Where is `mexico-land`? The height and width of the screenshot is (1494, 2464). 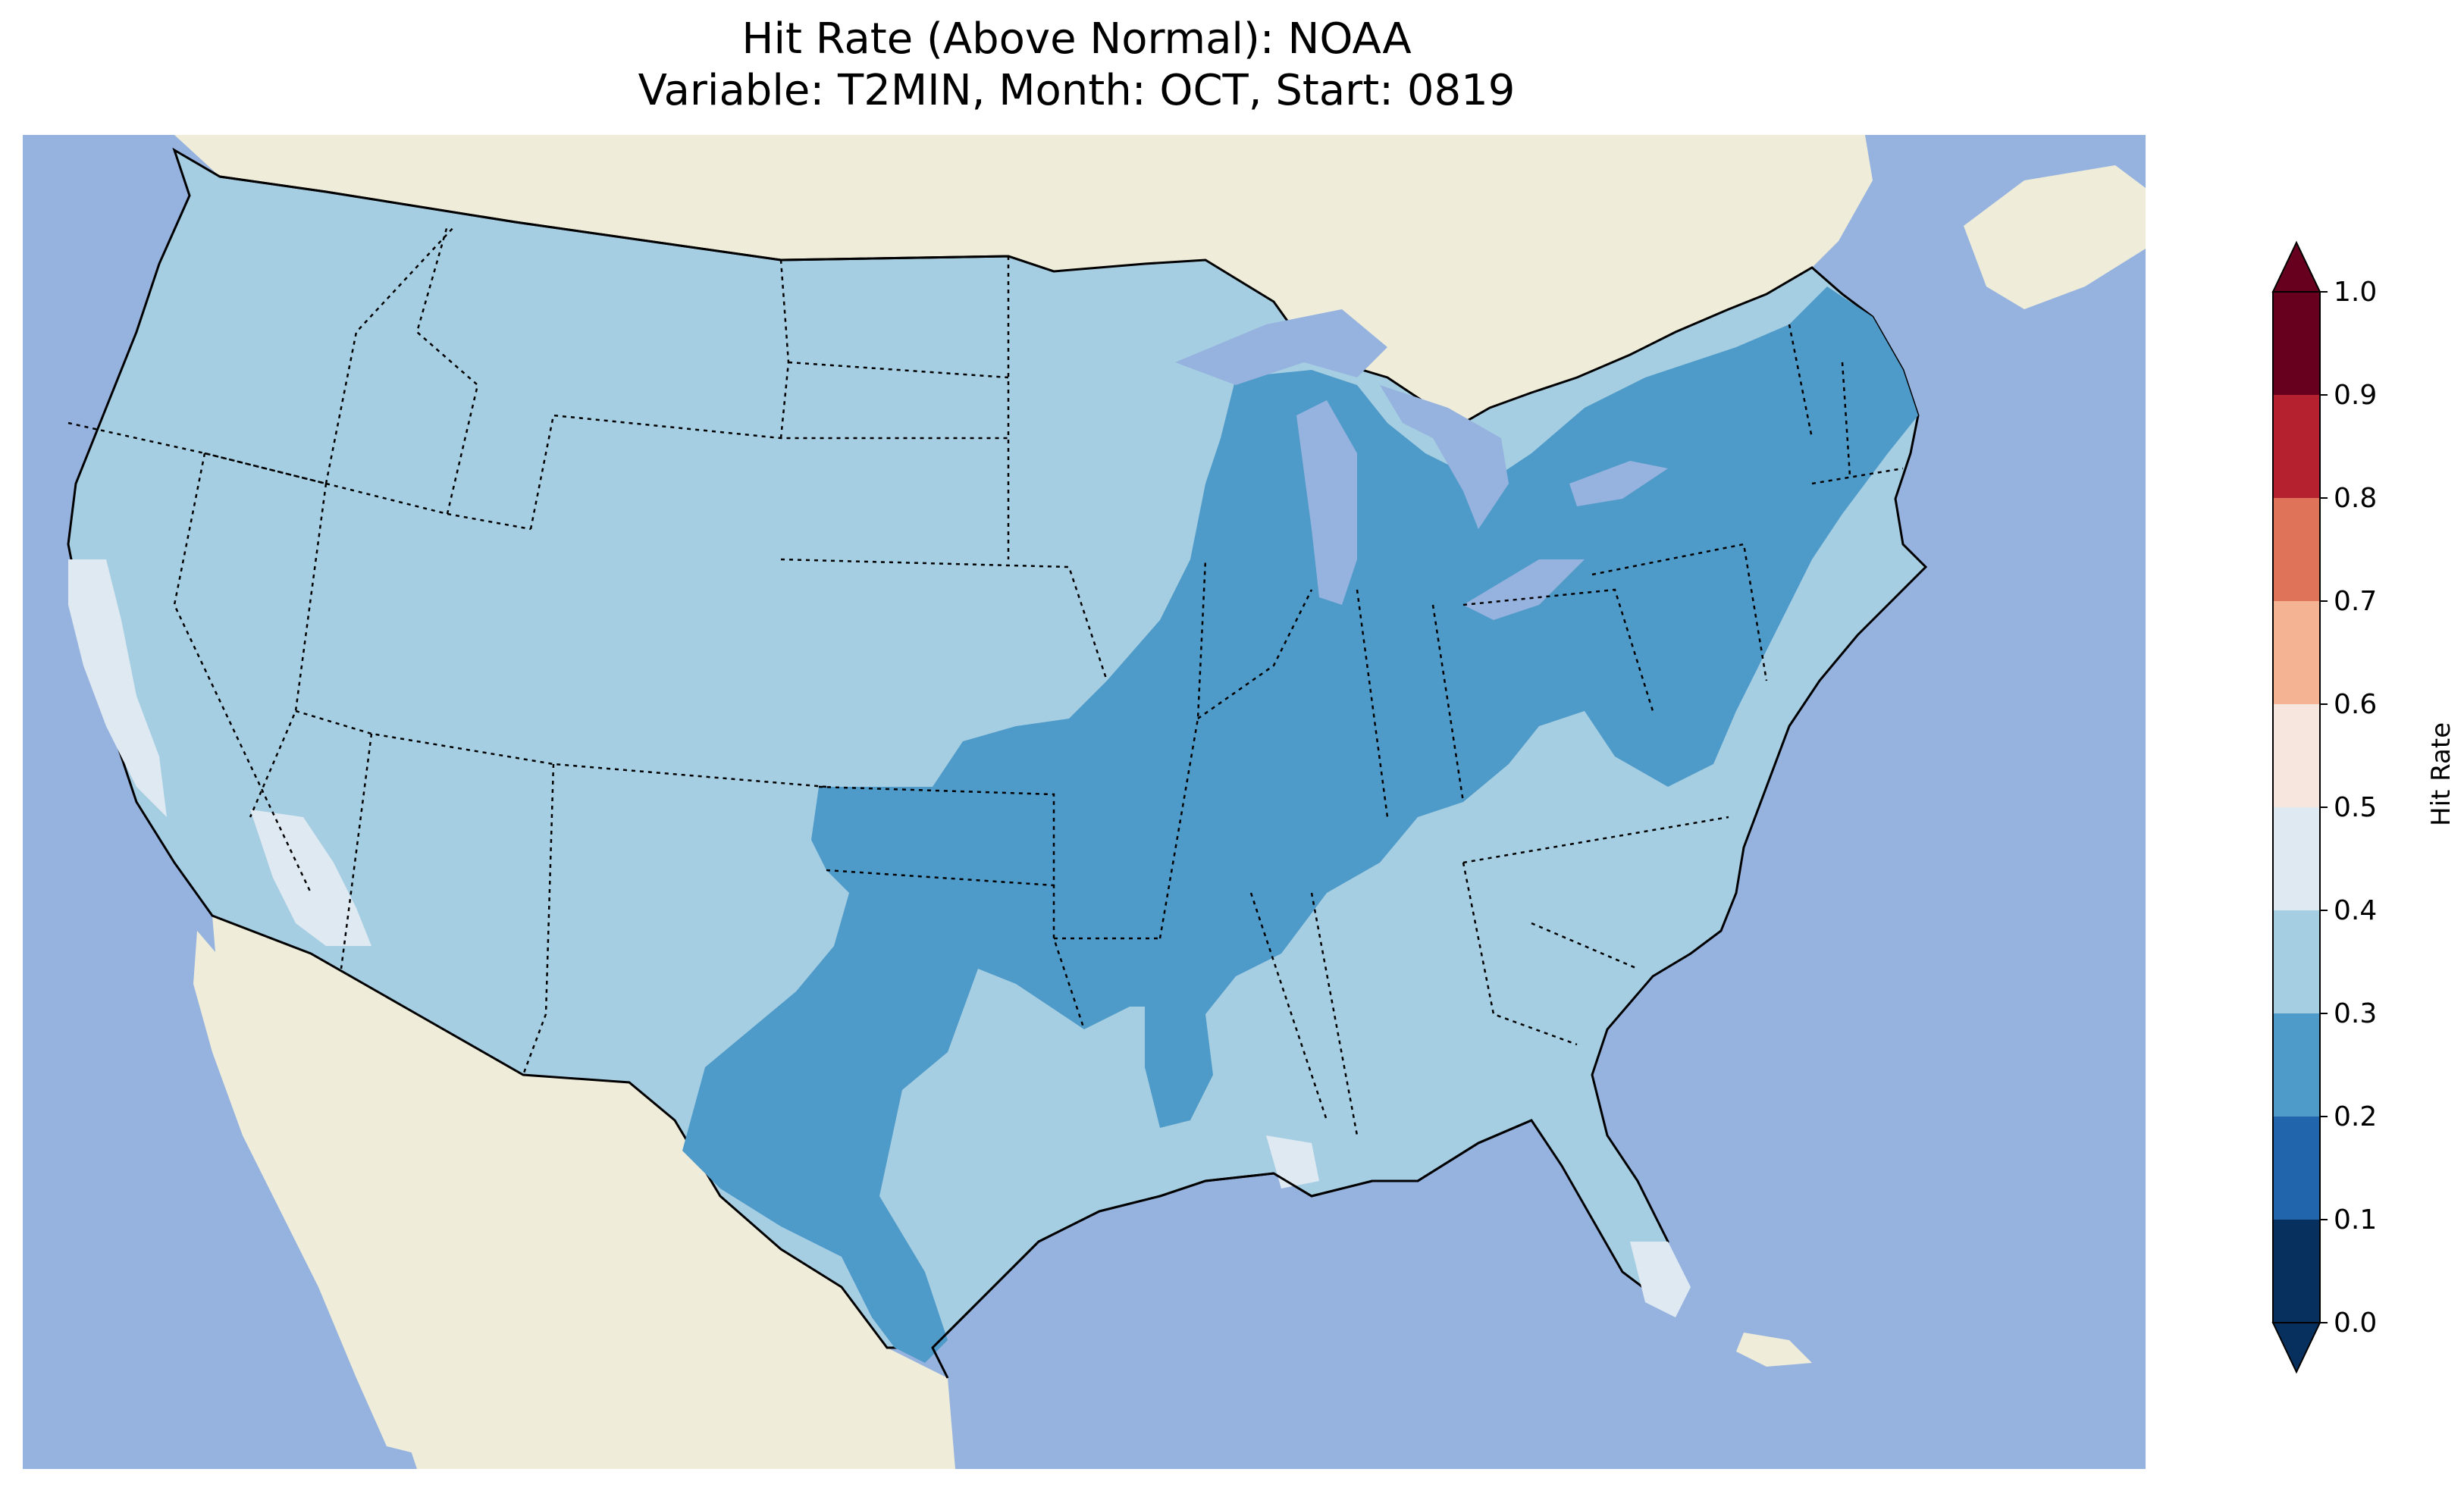 mexico-land is located at coordinates (583, 1192).